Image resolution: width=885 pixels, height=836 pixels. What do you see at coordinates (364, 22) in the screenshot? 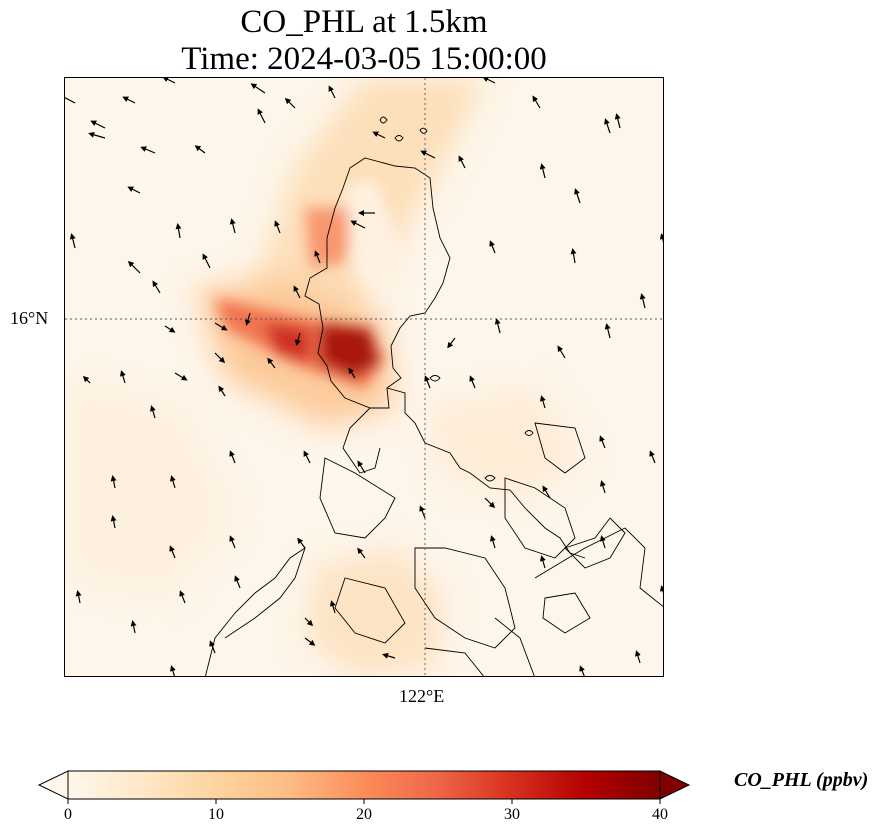
I see `map-title: CO_PHL at 1.5km` at bounding box center [364, 22].